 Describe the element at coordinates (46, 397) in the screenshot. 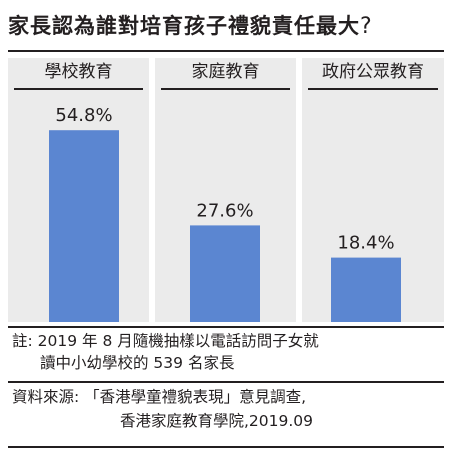

I see `source-prefix: 資料來源:` at that location.